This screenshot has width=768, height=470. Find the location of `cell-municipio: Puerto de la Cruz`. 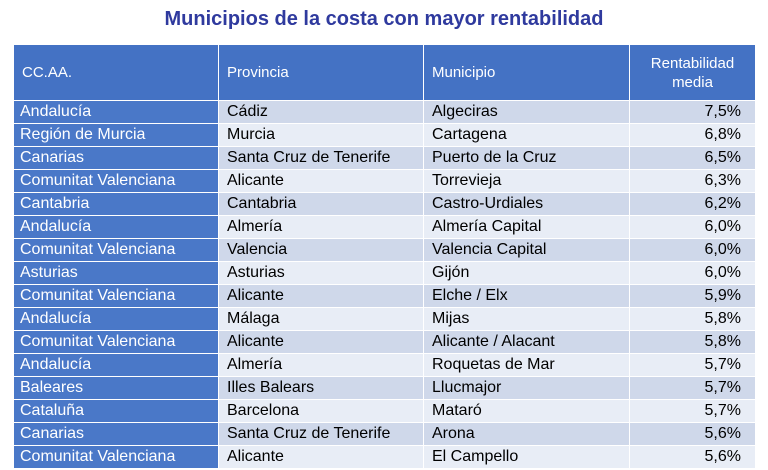

cell-municipio: Puerto de la Cruz is located at coordinates (526, 158).